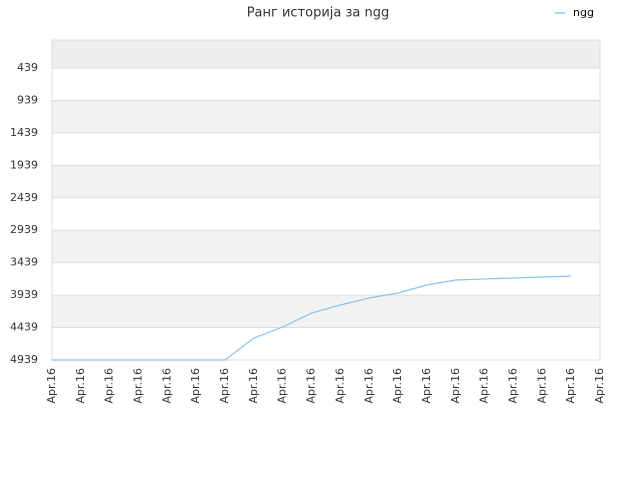 This screenshot has width=640, height=480. What do you see at coordinates (24, 294) in the screenshot?
I see `y-tick-label: 3939` at bounding box center [24, 294].